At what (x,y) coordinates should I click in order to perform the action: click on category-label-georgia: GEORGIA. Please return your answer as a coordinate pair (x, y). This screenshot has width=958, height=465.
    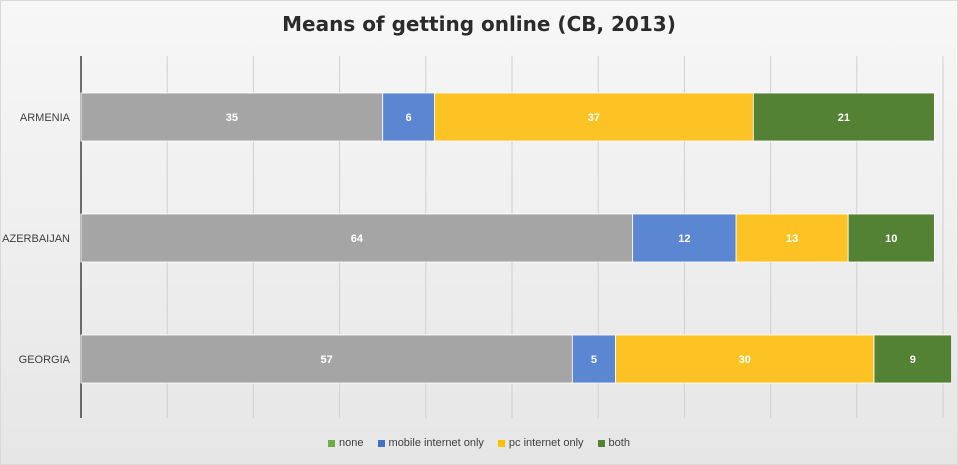
    Looking at the image, I should click on (45, 360).